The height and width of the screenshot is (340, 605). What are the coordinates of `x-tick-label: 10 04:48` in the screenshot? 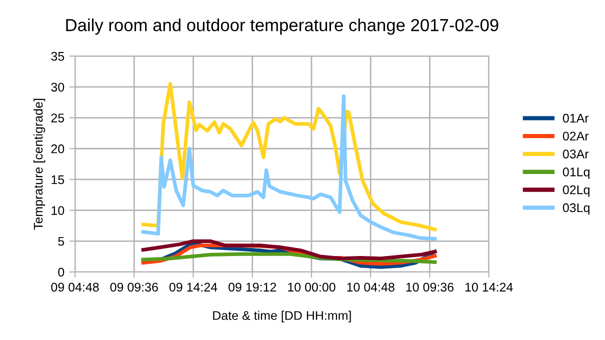 It's located at (370, 287).